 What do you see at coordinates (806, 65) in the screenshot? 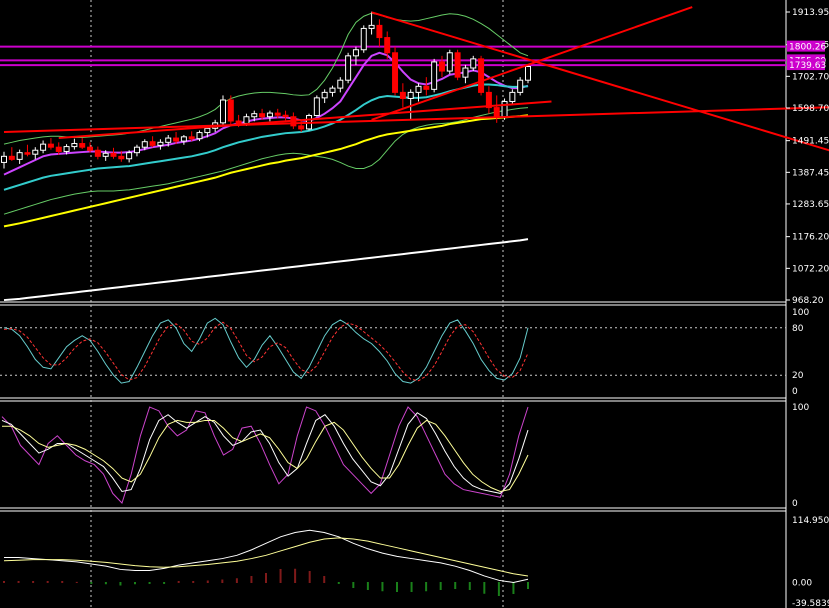
I see `level-label-box` at bounding box center [806, 65].